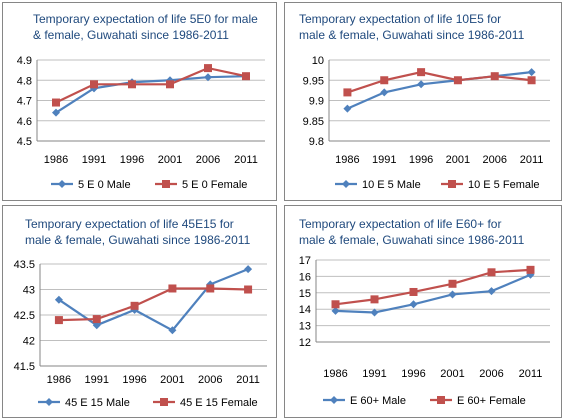 This screenshot has width=564, height=420. What do you see at coordinates (318, 61) in the screenshot?
I see `y-tick-label: 10` at bounding box center [318, 61].